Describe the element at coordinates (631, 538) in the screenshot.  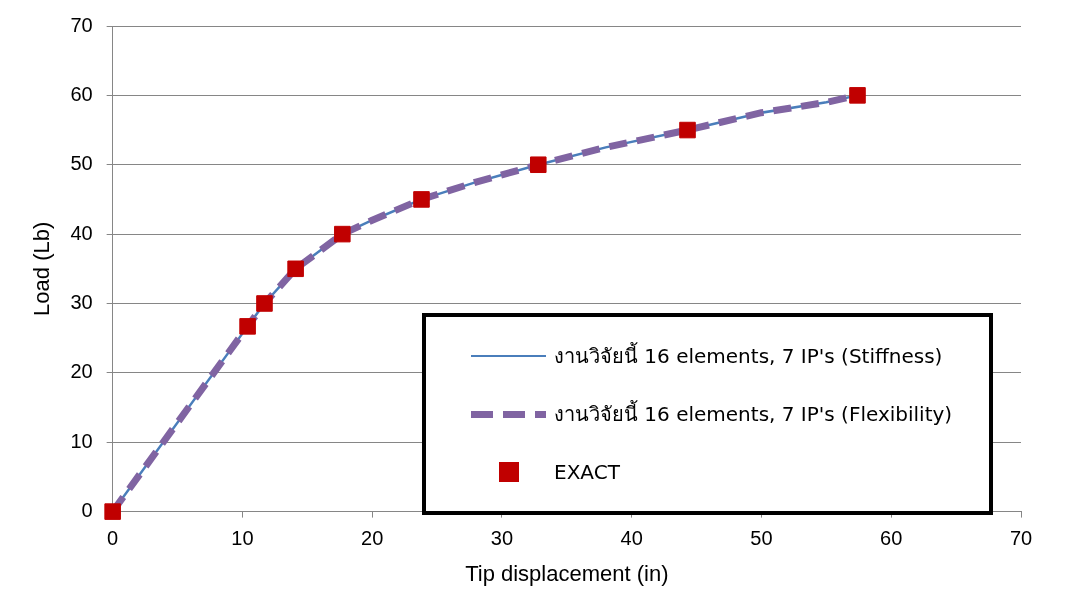
I see `x-tick-label: 40` at that location.